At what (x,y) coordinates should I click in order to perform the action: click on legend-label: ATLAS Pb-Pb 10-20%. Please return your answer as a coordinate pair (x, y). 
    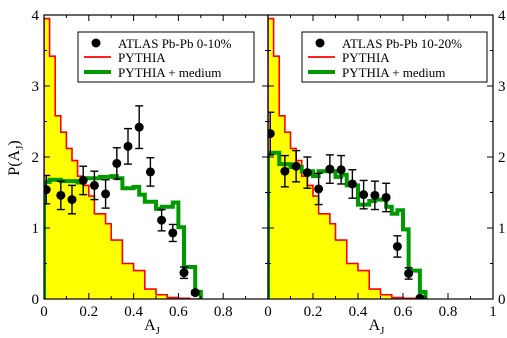
    Looking at the image, I should click on (402, 43).